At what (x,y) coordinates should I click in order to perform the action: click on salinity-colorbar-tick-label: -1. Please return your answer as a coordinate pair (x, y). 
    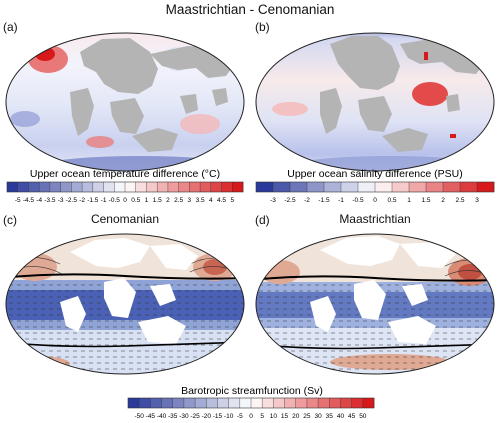
    Looking at the image, I should click on (341, 200).